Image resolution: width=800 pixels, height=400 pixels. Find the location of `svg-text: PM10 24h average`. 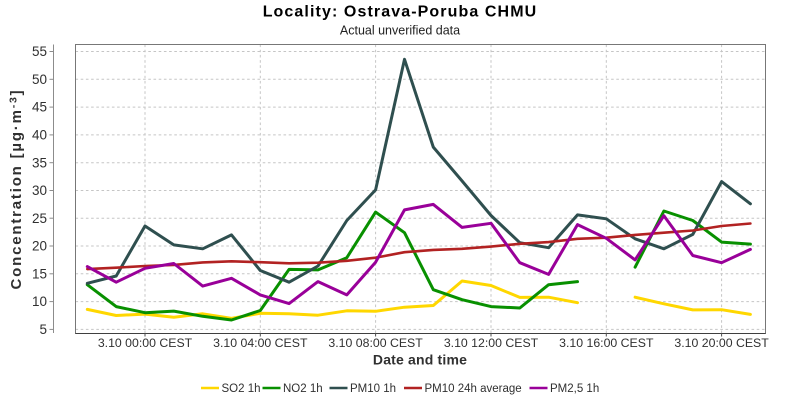

svg-text: PM10 24h average is located at coordinates (473, 389).